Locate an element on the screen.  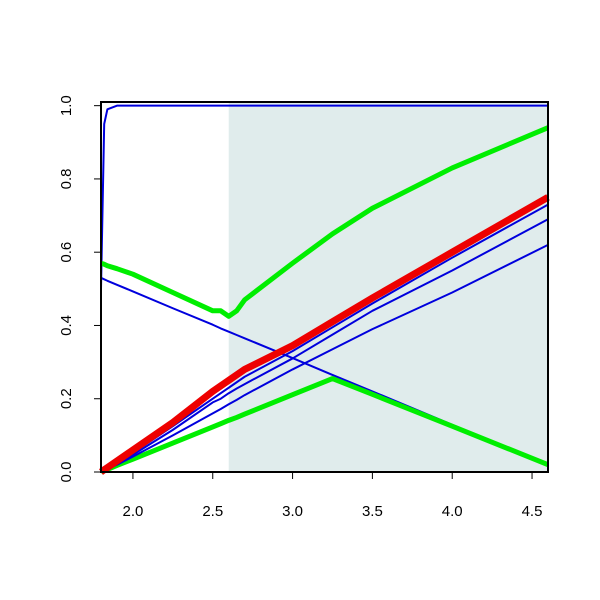
y-tick-label: 0.2 is located at coordinates (66, 398).